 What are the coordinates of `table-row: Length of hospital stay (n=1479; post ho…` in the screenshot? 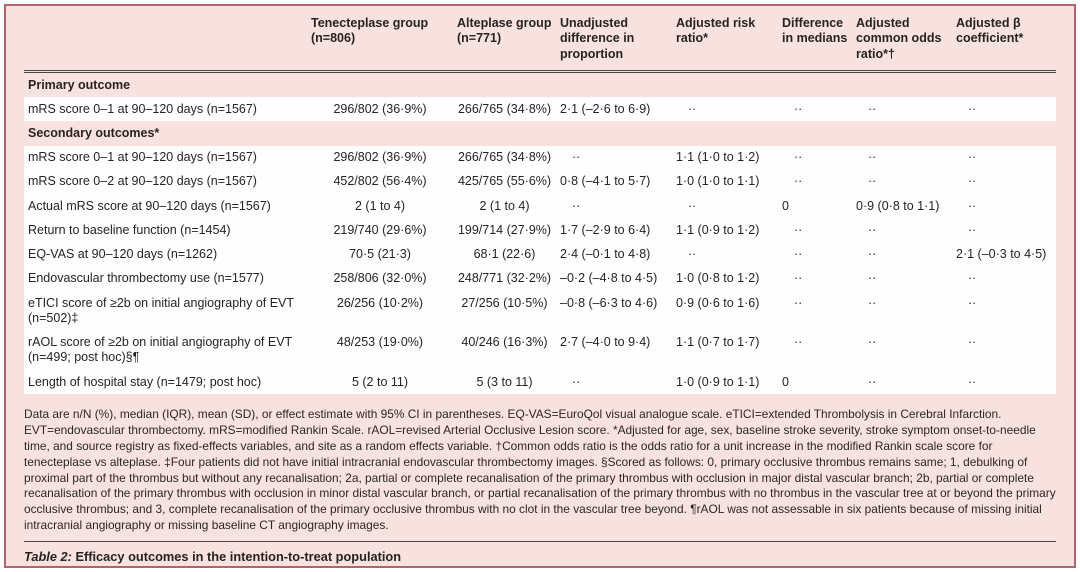 It's located at (540, 382).